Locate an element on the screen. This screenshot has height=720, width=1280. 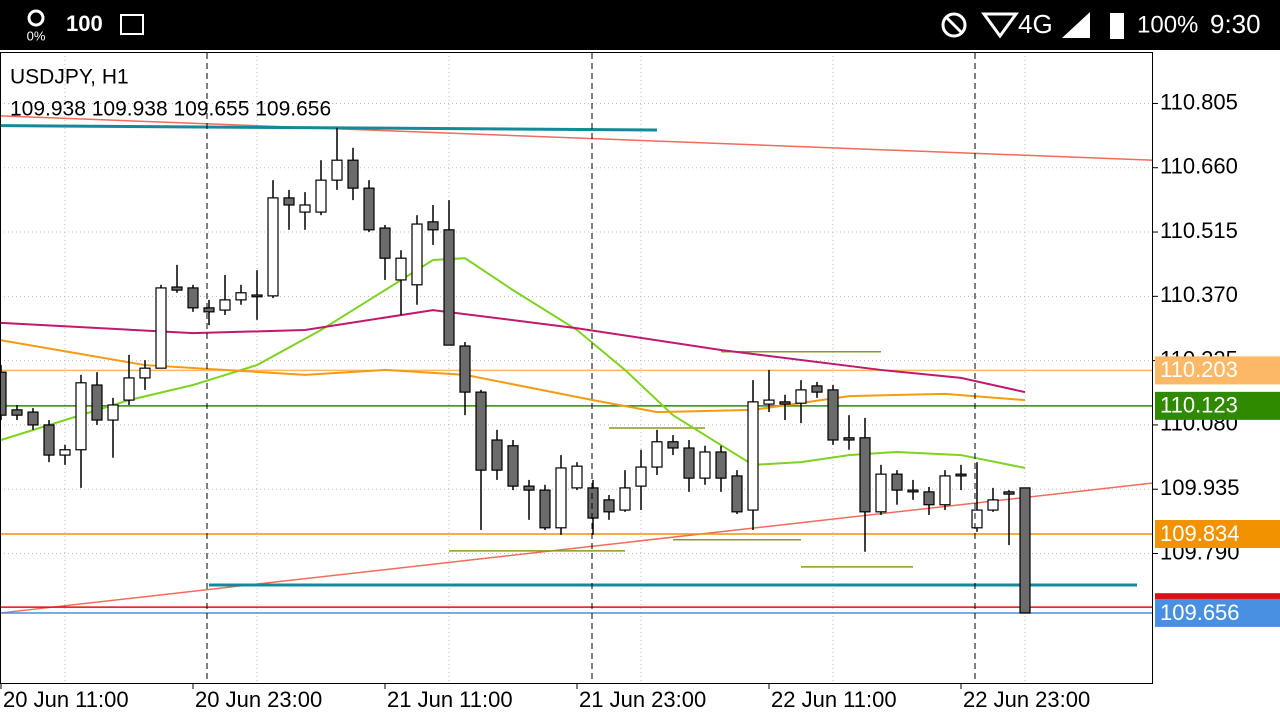
clock: 9:30 is located at coordinates (1235, 24).